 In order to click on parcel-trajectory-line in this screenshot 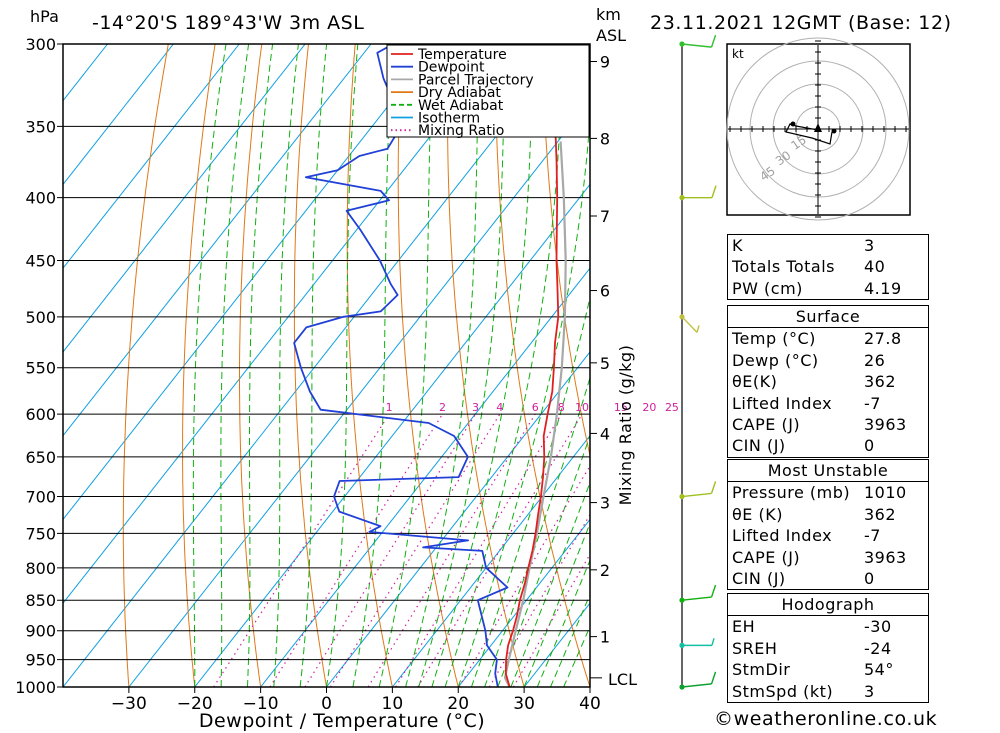, I will do `click(535, 414)`.